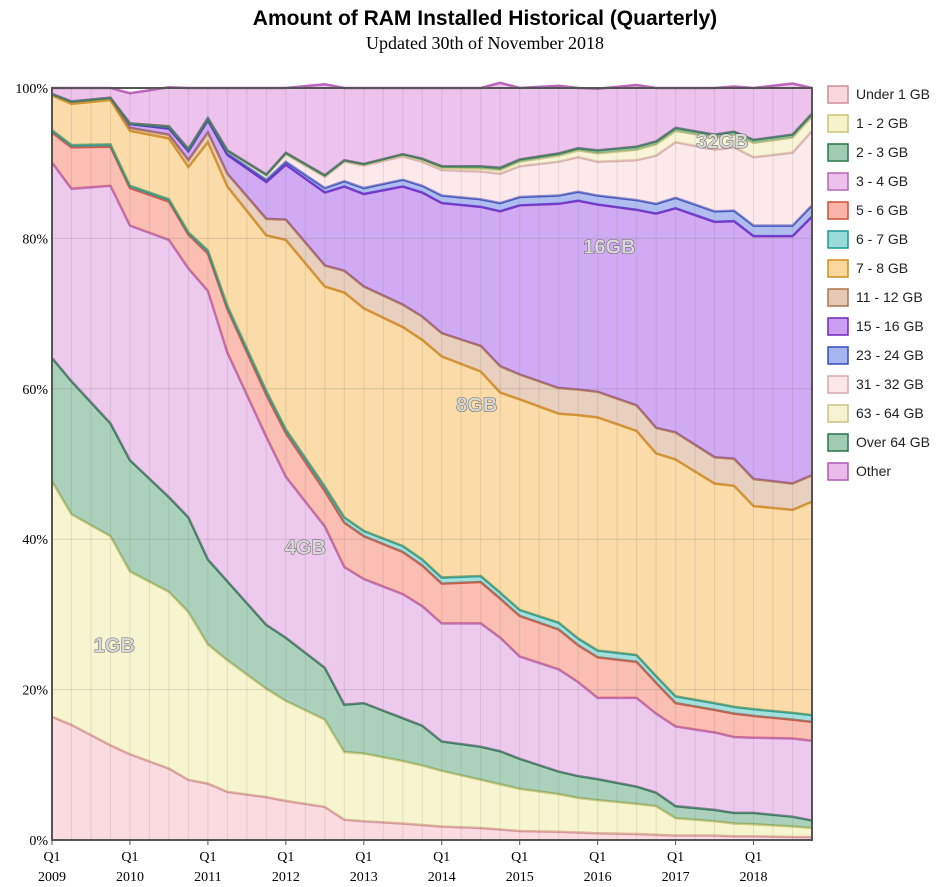 The image size is (947, 887). What do you see at coordinates (882, 210) in the screenshot?
I see `legend-label: 5 - 6 GB` at bounding box center [882, 210].